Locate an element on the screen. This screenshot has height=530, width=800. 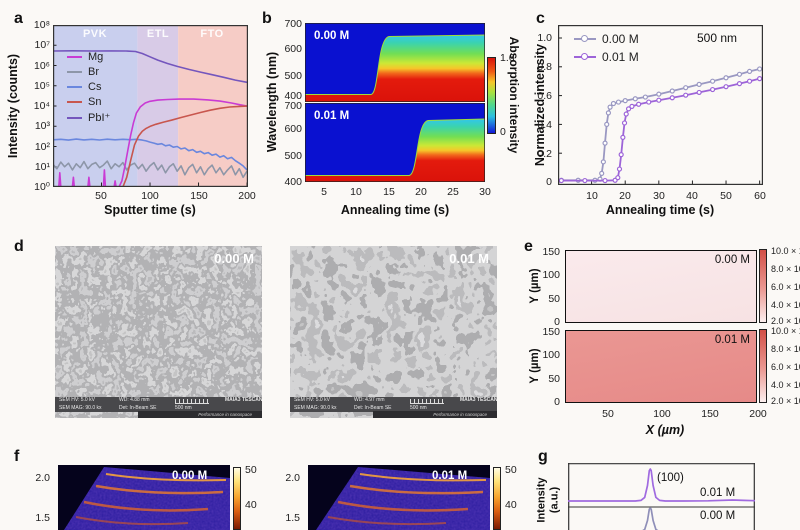
panel-c-label: c is located at coordinates (540, 18).